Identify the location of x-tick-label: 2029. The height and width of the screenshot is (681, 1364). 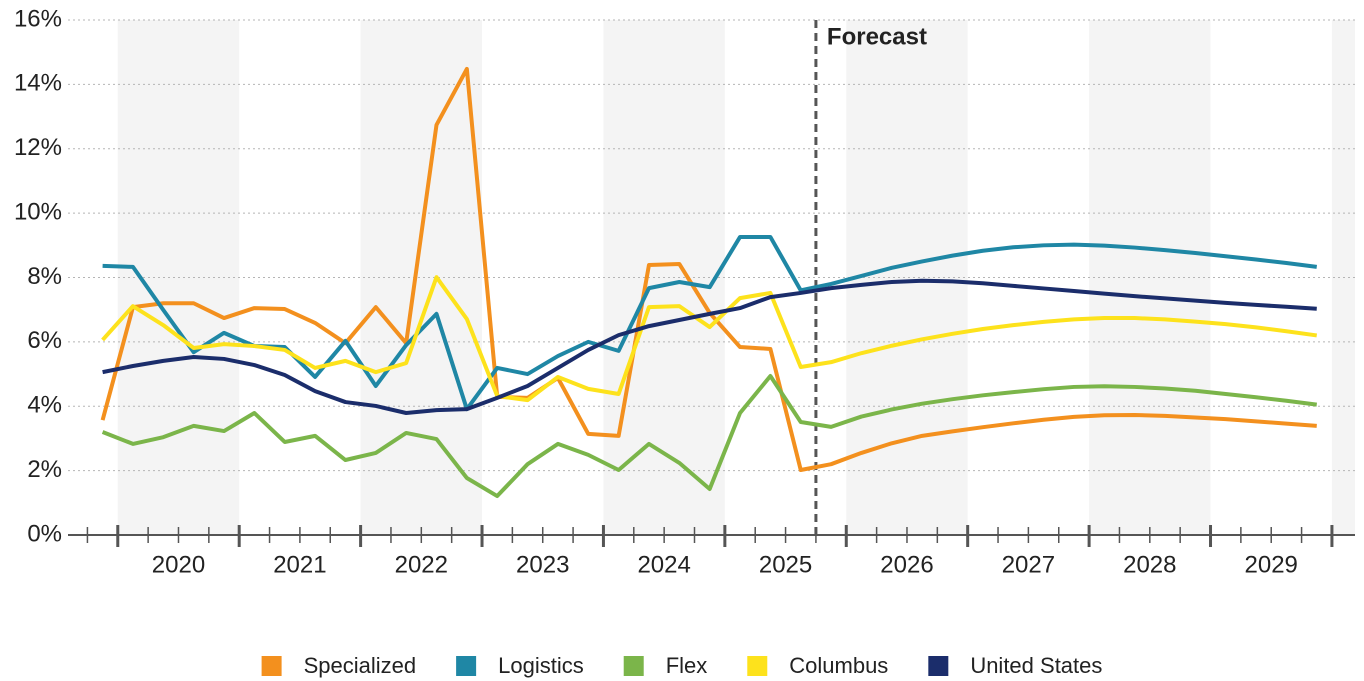
(1271, 564).